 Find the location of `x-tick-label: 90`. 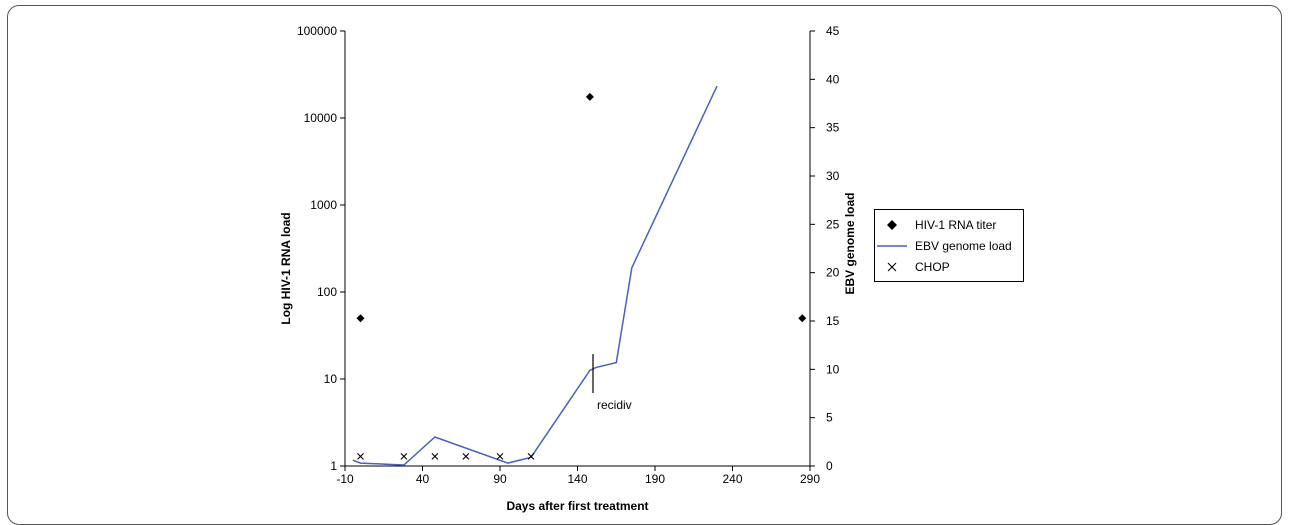

x-tick-label: 90 is located at coordinates (500, 479).